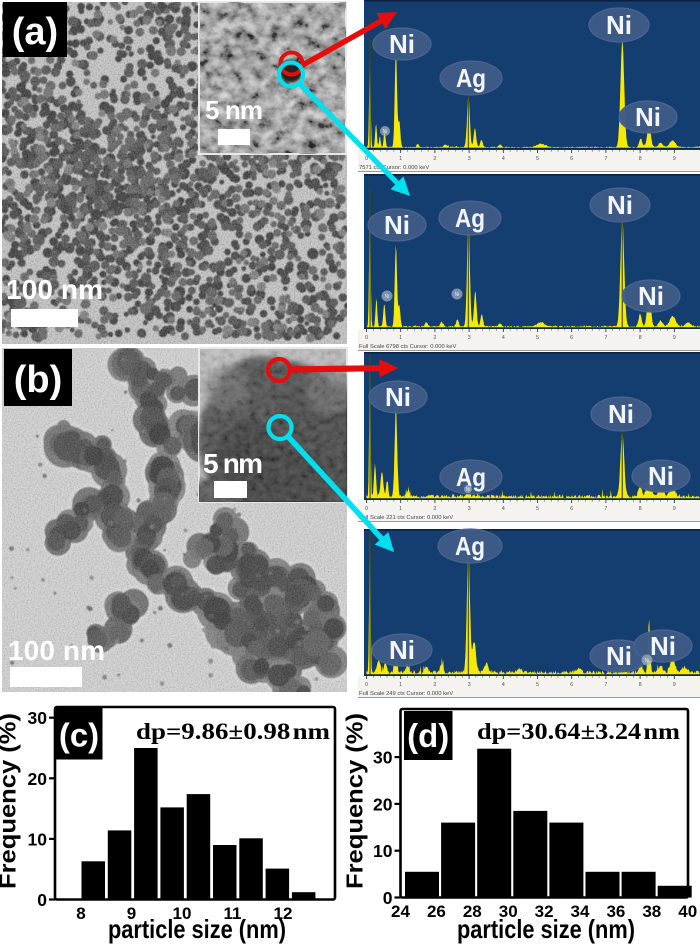 This screenshot has width=700, height=952. What do you see at coordinates (472, 911) in the screenshot?
I see `svg-text: 28` at bounding box center [472, 911].